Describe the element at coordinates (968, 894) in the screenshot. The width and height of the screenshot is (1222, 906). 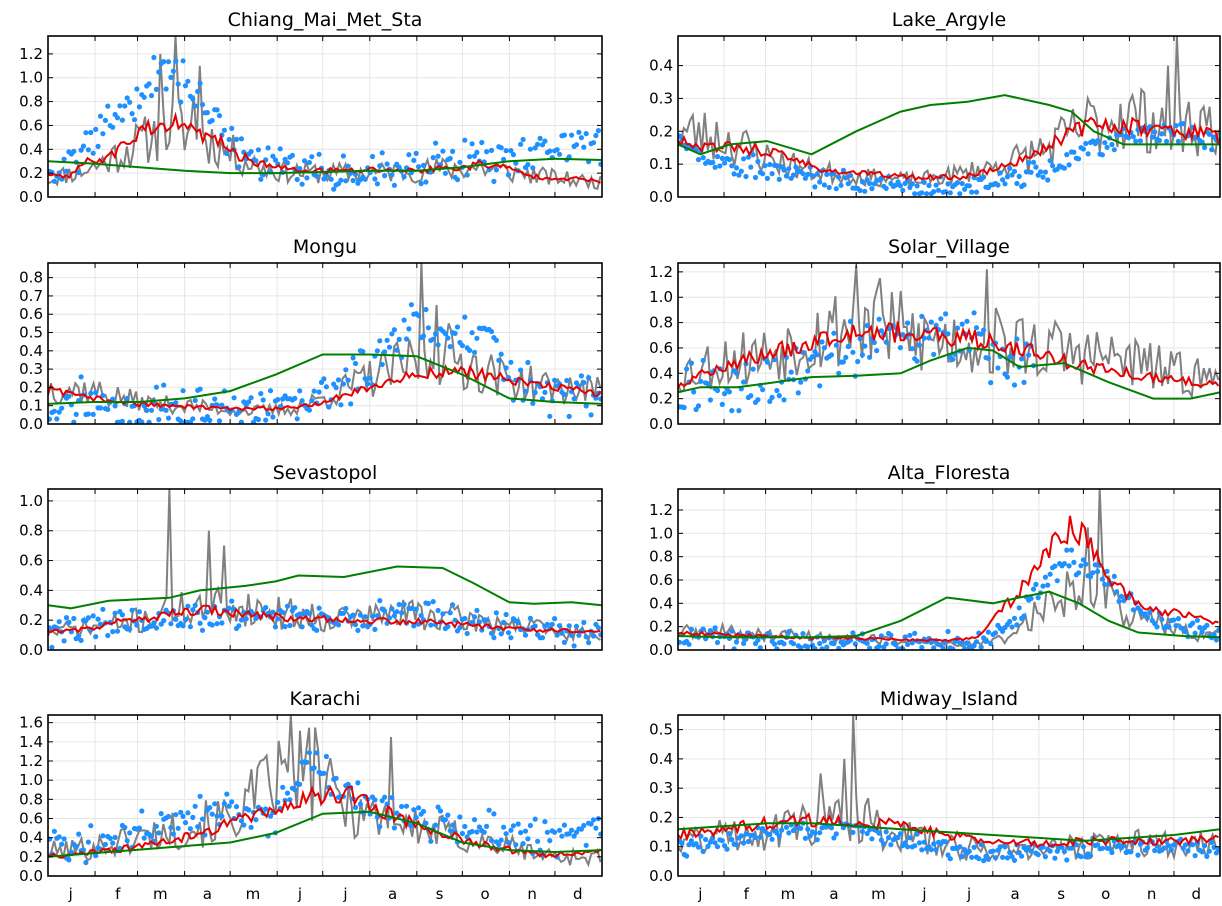
I see `x-tick-label: j` at that location.